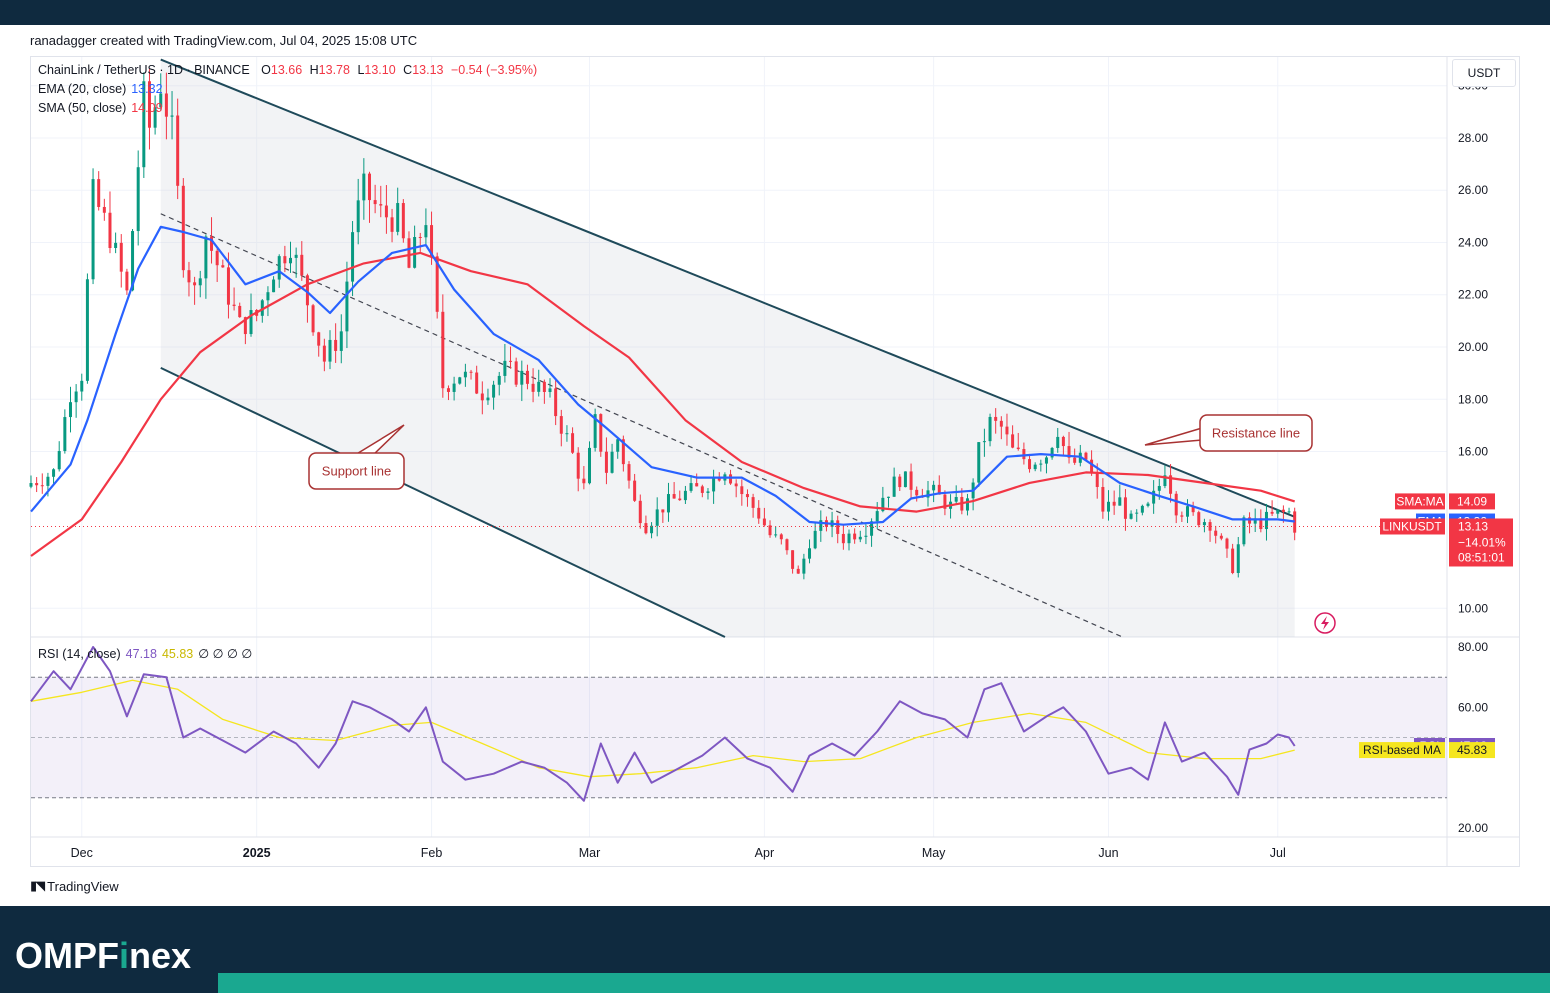 Image resolution: width=1550 pixels, height=993 pixels. Describe the element at coordinates (1473, 707) in the screenshot. I see `rsi-tick-label: 60.00` at that location.